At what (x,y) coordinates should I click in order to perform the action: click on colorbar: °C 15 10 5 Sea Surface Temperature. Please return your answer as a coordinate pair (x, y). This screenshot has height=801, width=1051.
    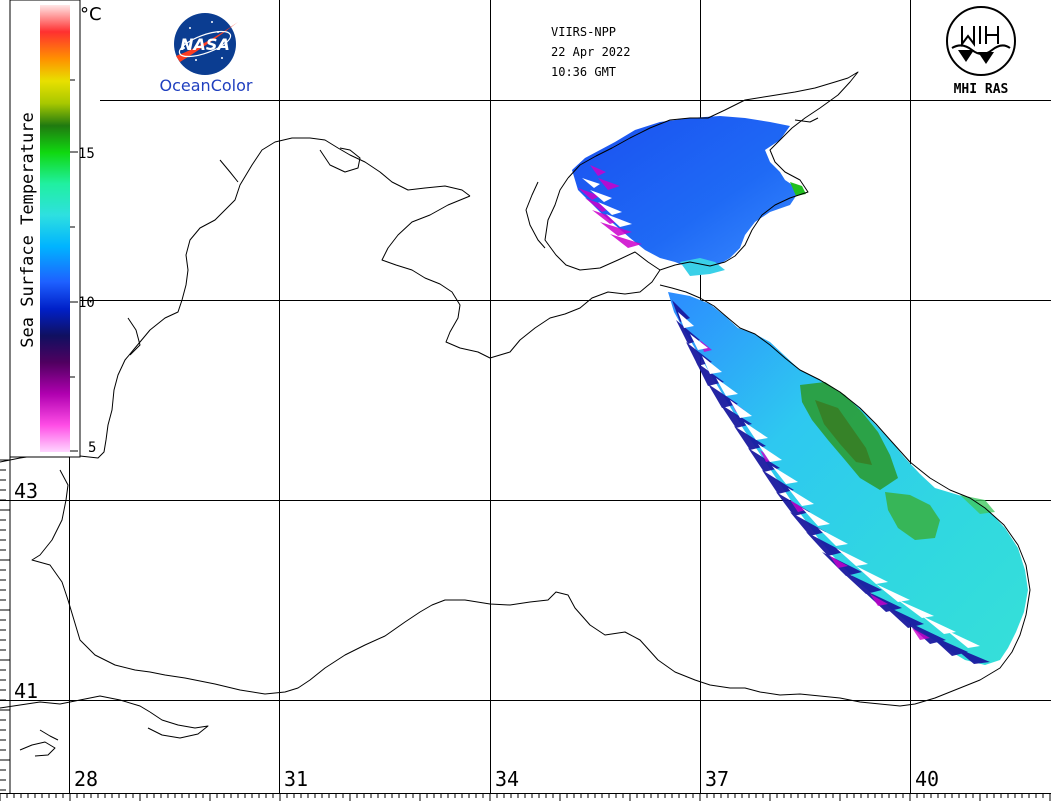
    Looking at the image, I should click on (55, 229).